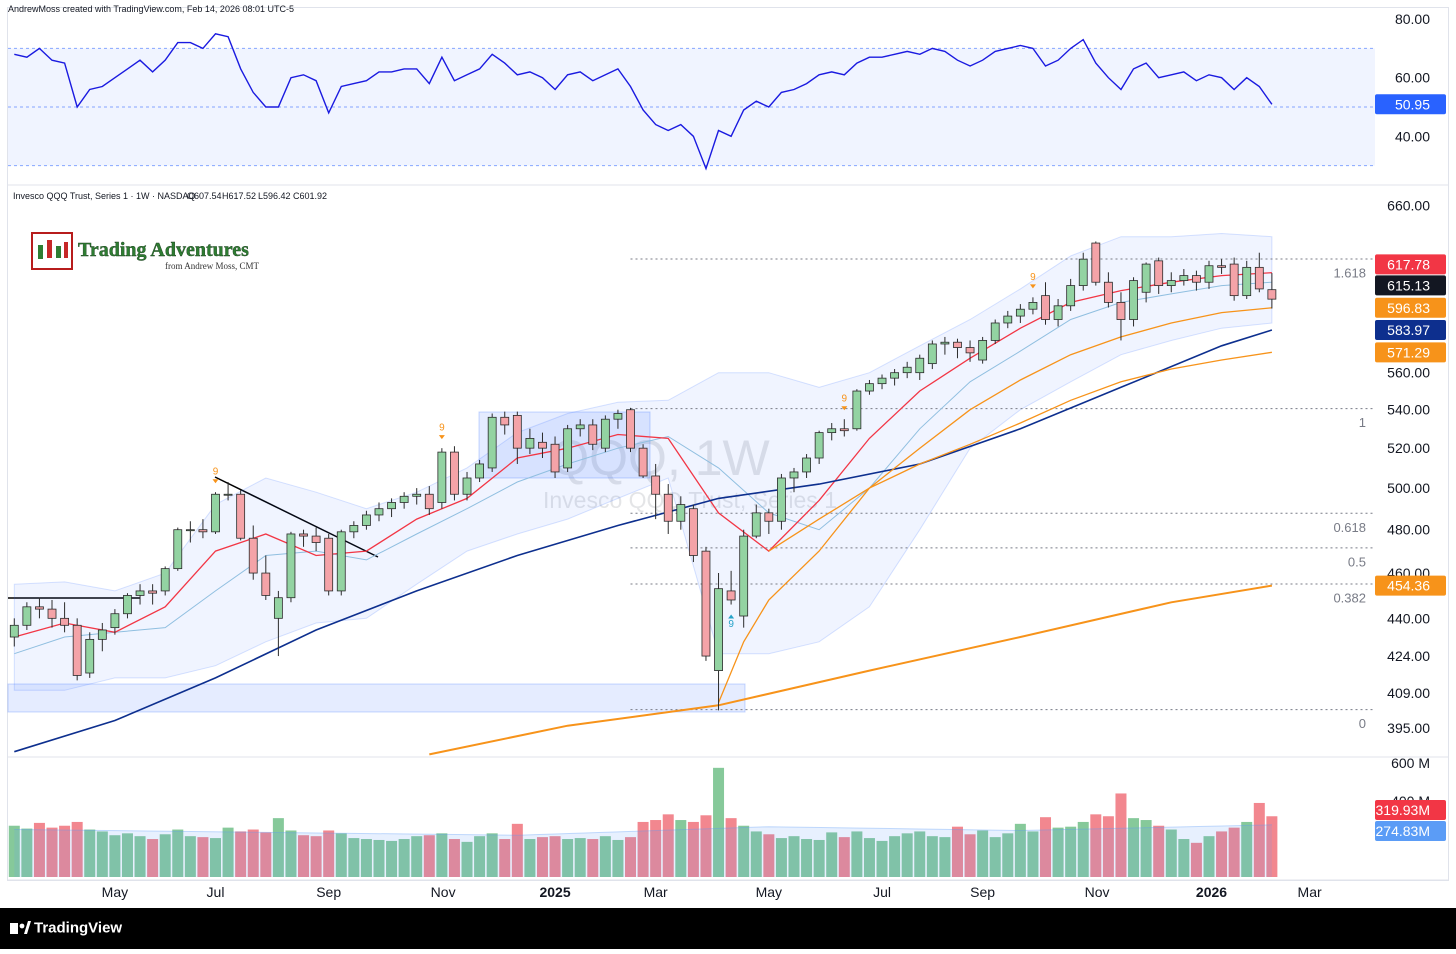 This screenshot has width=1456, height=954. I want to click on indicator-line, so click(851, 670).